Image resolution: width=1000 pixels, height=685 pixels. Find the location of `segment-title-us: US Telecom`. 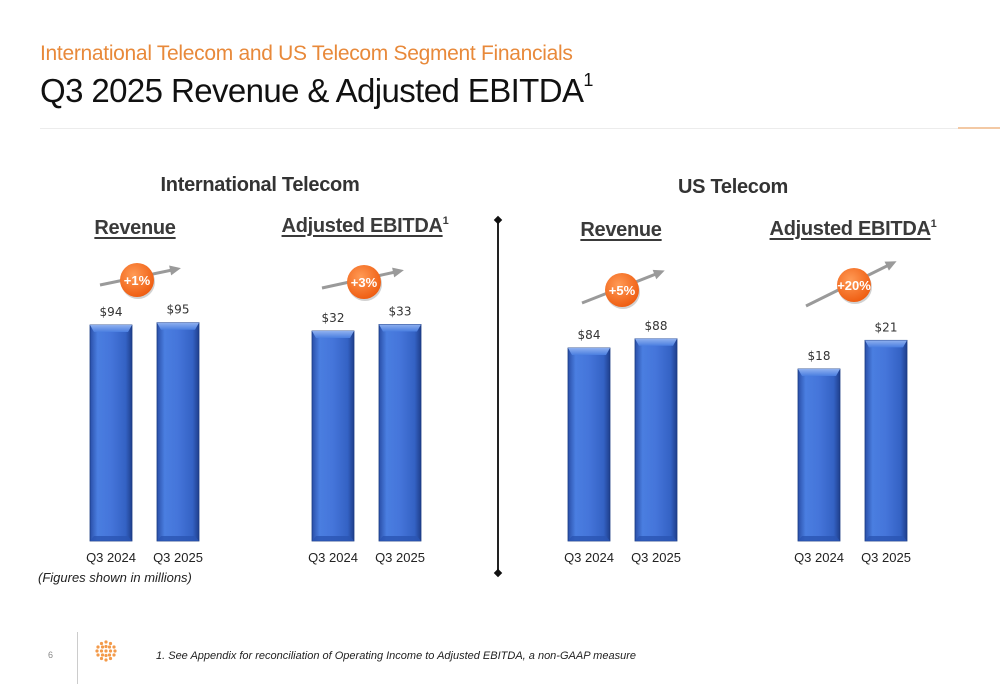

segment-title-us: US Telecom is located at coordinates (733, 187).